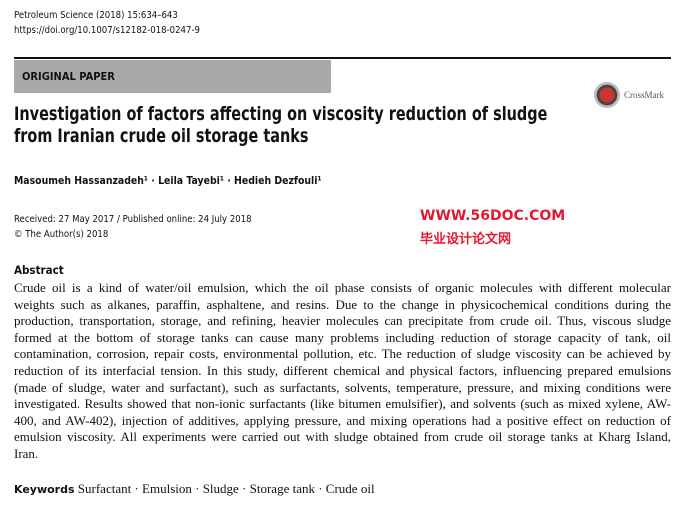 The image size is (699, 509). Describe the element at coordinates (68, 76) in the screenshot. I see `article-type: ORIGINAL PAPER` at that location.